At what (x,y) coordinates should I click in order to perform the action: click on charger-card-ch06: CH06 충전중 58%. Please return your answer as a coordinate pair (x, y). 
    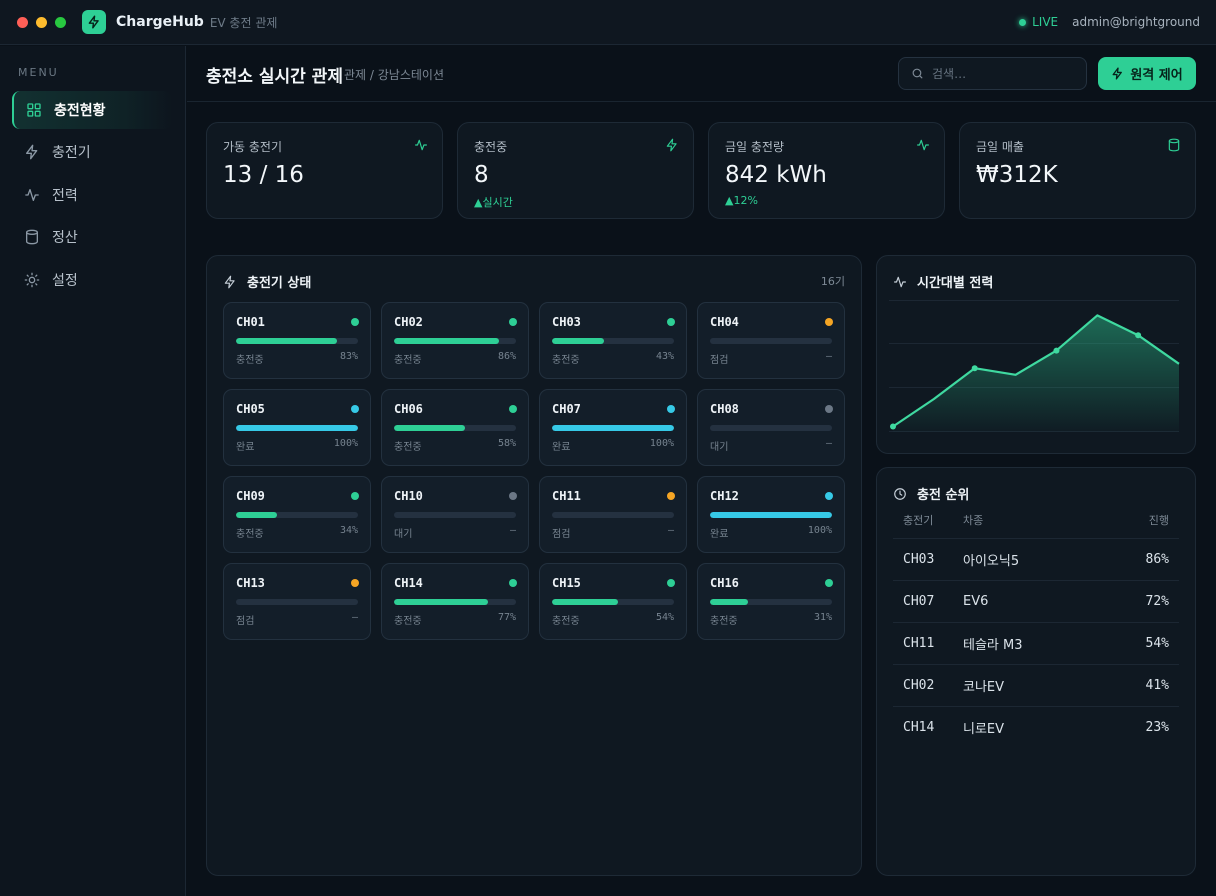
    Looking at the image, I should click on (455, 427).